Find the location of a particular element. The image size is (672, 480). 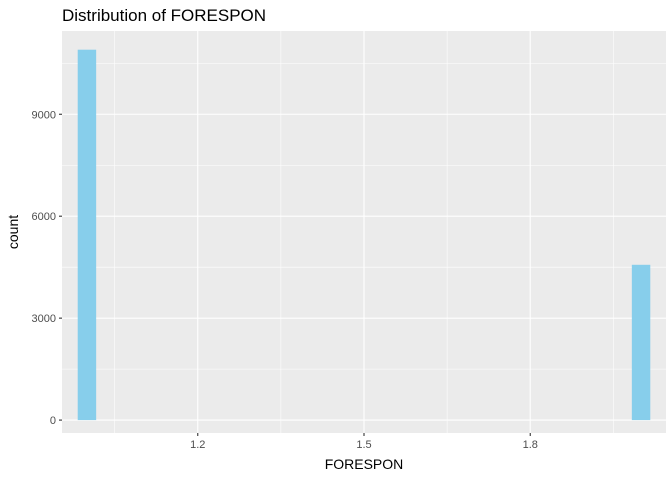

x-axis: 1.2 1.5 1.8 is located at coordinates (364, 442).